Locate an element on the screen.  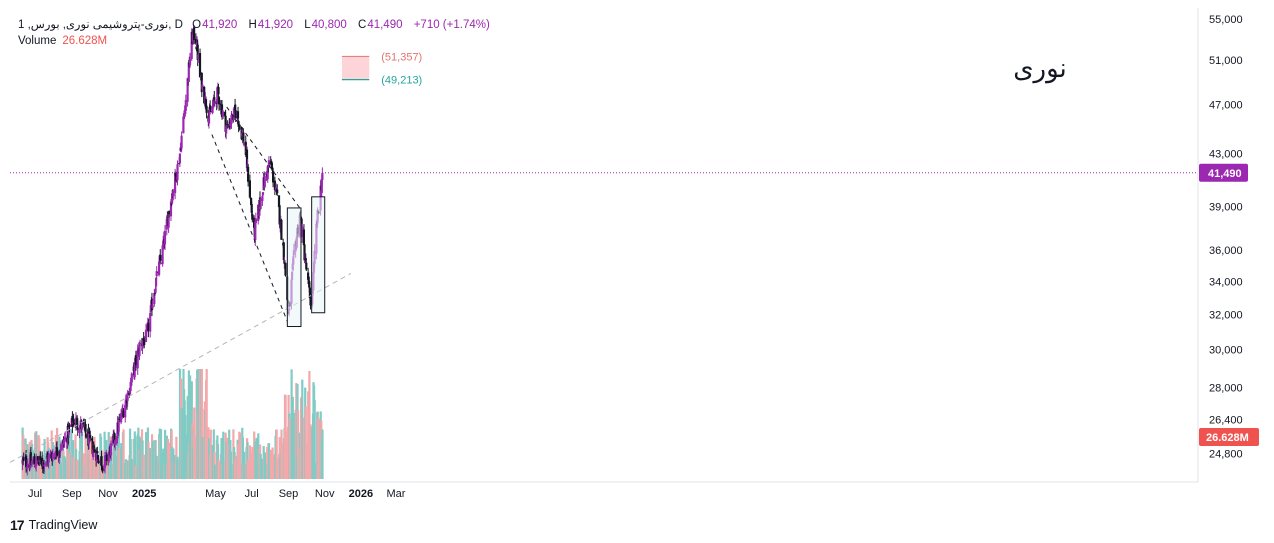
tradingview-logo-icon: 17 is located at coordinates (17, 525).